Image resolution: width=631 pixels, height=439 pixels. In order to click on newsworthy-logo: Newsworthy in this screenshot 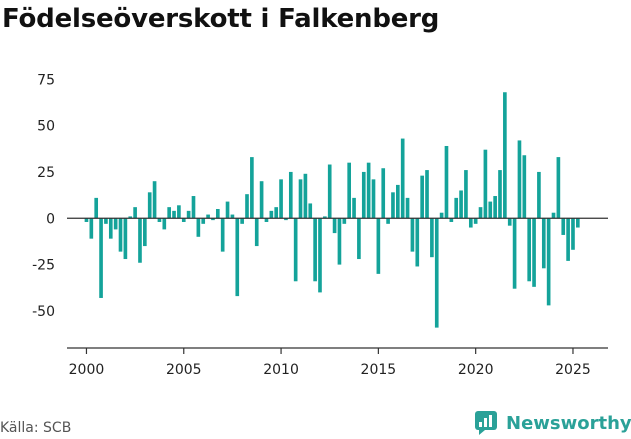, I will do `click(552, 423)`.